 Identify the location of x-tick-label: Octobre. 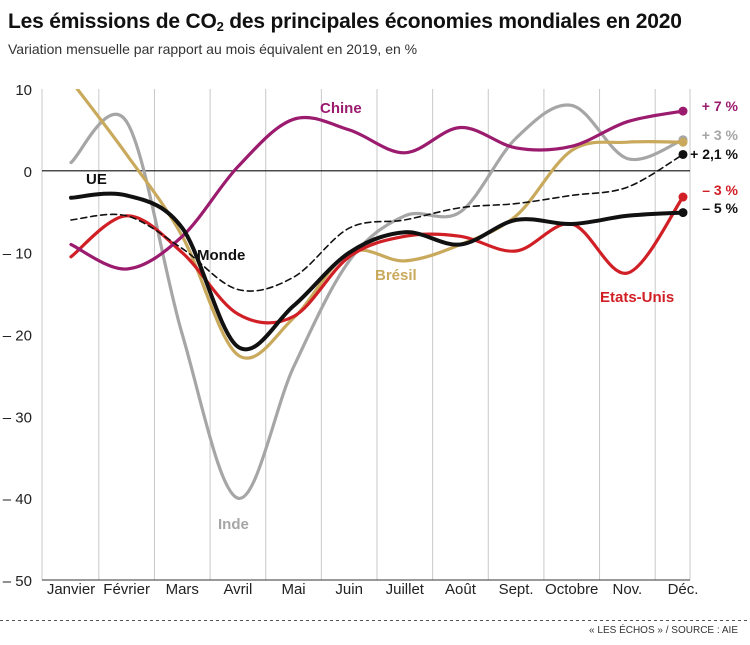
(571, 589).